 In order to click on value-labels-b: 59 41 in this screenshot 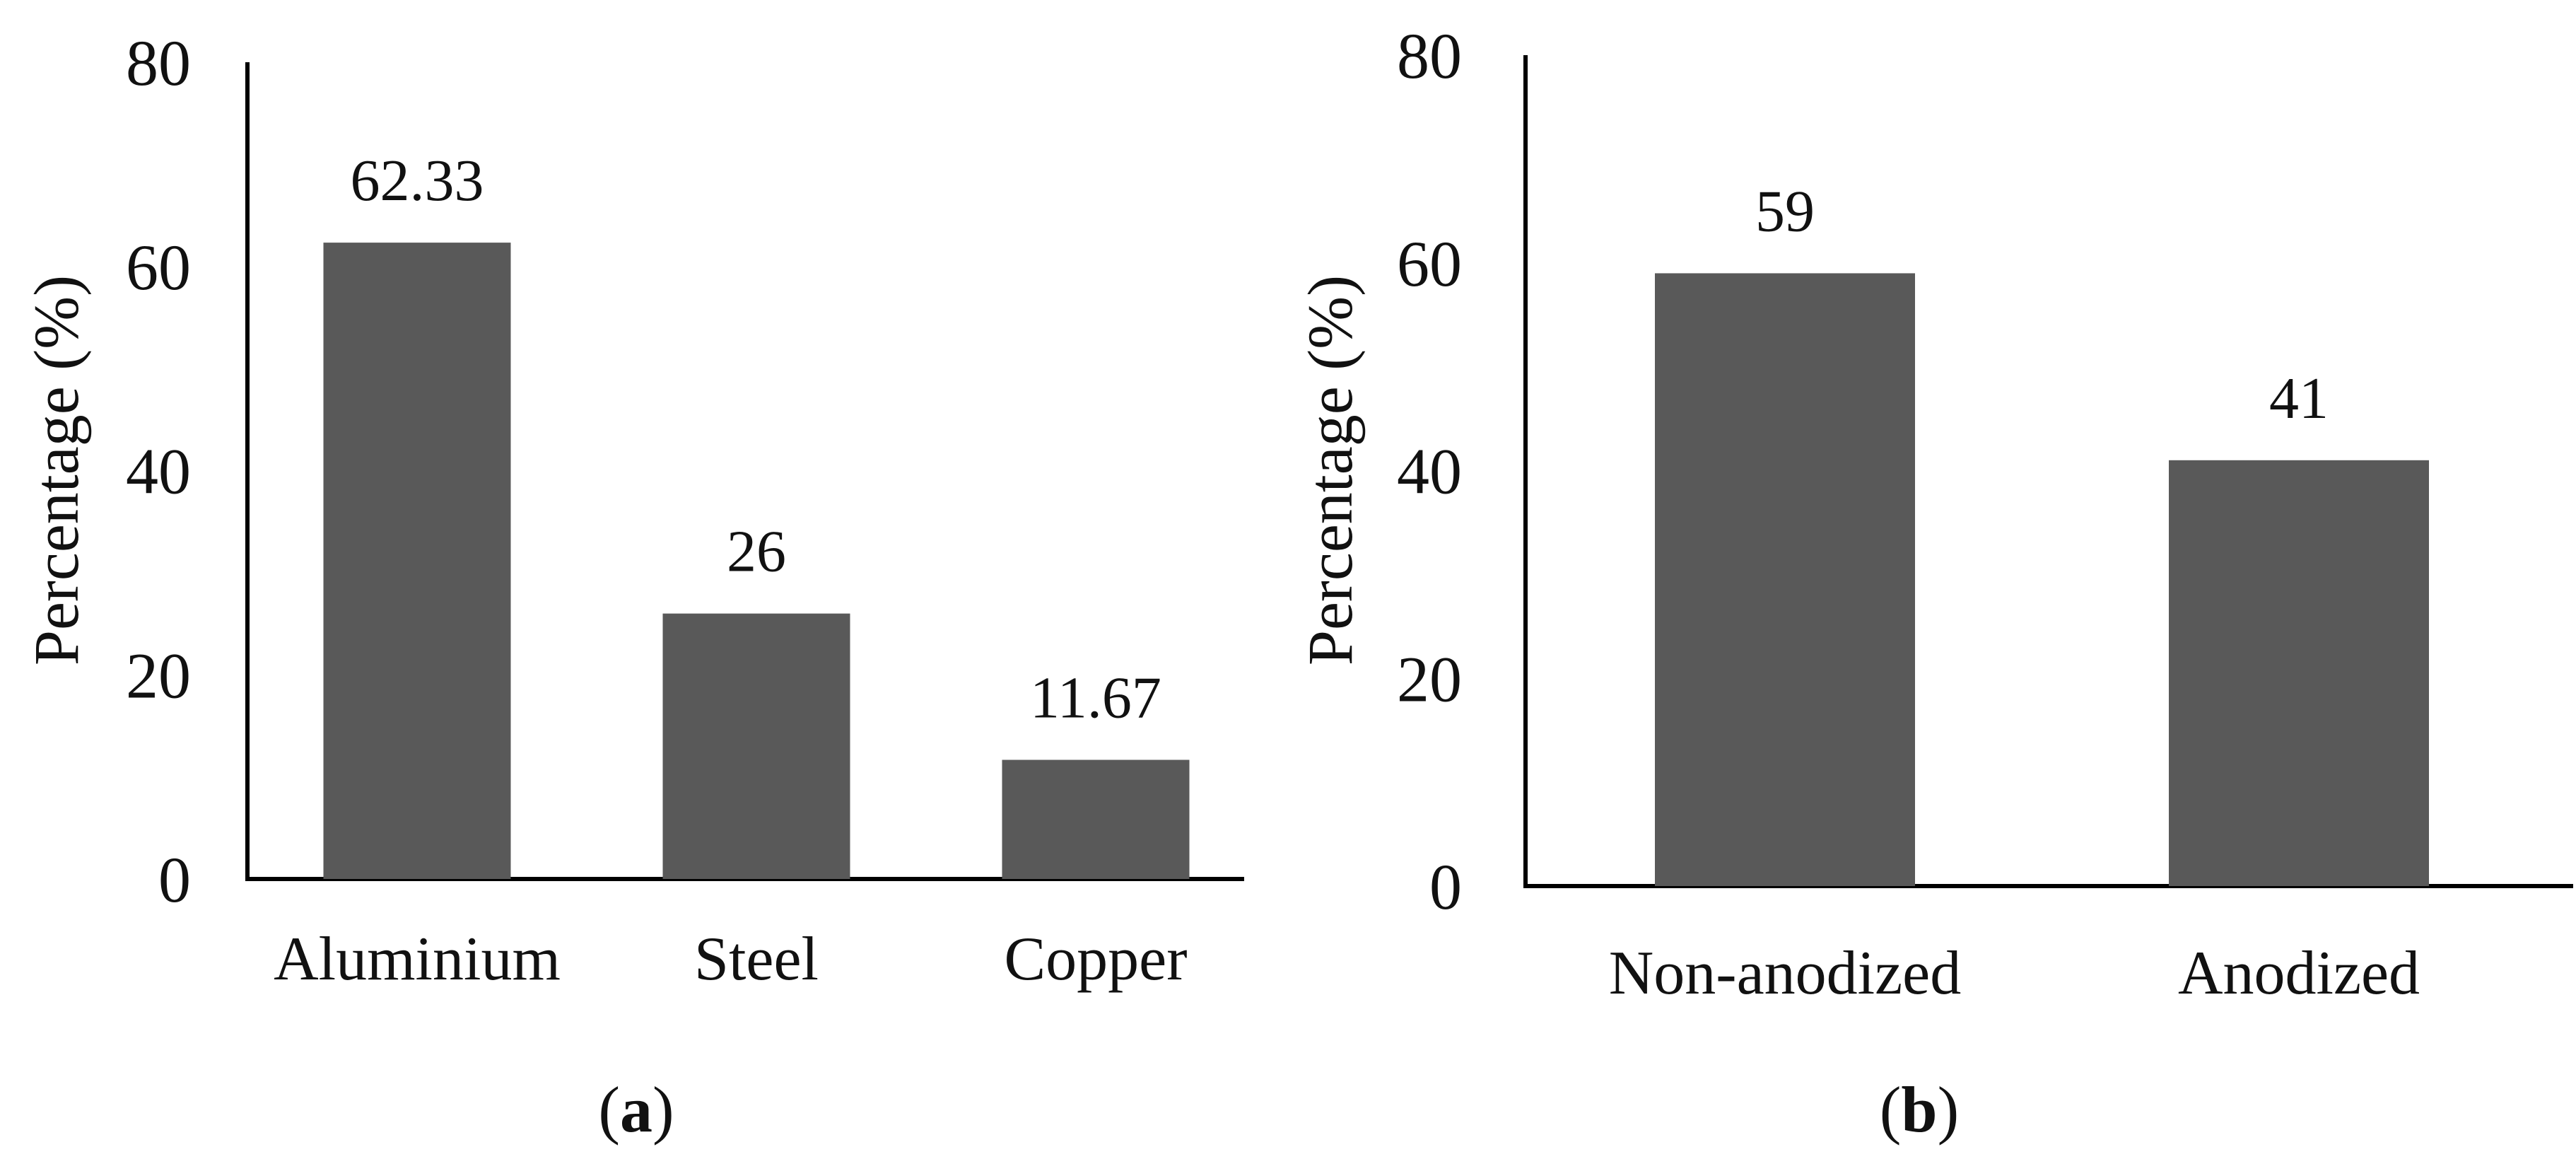, I will do `click(2042, 304)`.